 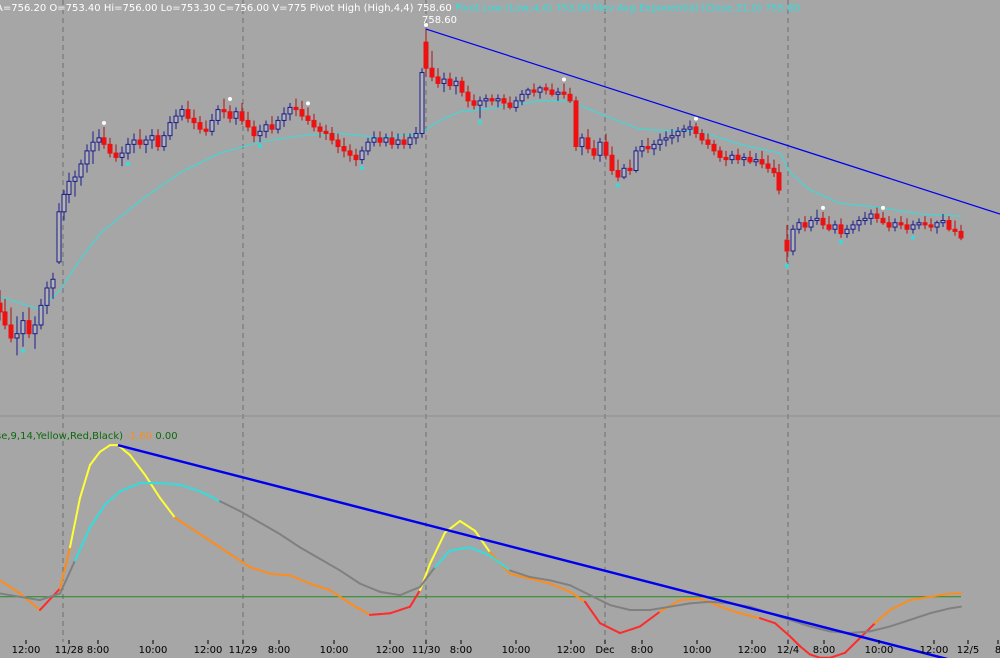 I want to click on header-item: V=775, so click(x=288, y=8).